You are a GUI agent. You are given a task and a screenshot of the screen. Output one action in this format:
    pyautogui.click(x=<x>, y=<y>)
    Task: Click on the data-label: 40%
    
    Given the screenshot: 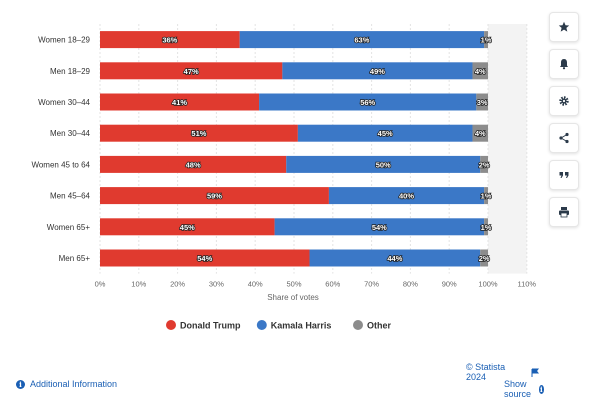 What is the action you would take?
    pyautogui.click(x=406, y=196)
    